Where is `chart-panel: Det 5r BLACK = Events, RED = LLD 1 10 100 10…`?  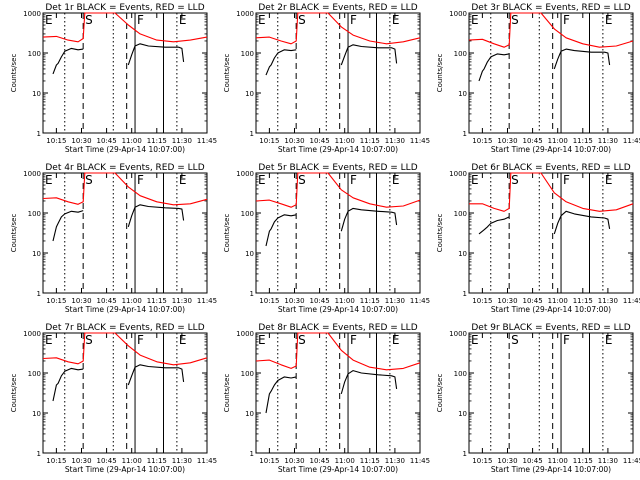
chart-panel: Det 5r BLACK = Events, RED = LLD 1 10 100 10… is located at coordinates (326, 238).